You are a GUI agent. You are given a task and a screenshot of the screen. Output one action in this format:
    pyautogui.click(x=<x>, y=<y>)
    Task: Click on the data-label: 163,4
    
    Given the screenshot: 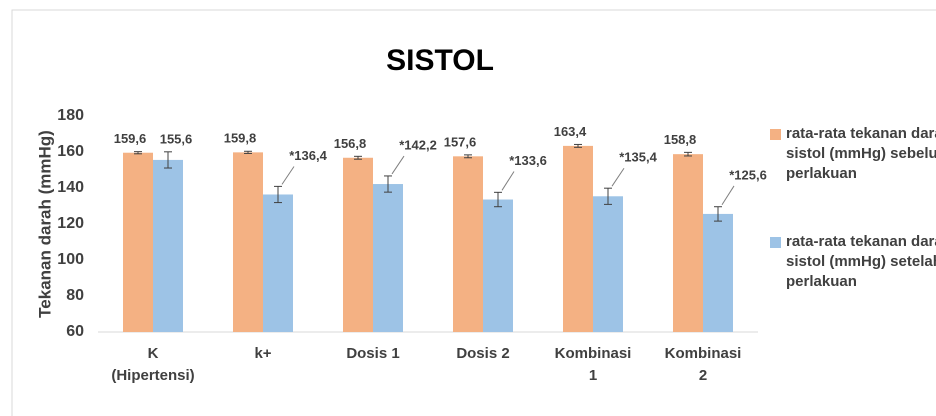 What is the action you would take?
    pyautogui.click(x=570, y=131)
    